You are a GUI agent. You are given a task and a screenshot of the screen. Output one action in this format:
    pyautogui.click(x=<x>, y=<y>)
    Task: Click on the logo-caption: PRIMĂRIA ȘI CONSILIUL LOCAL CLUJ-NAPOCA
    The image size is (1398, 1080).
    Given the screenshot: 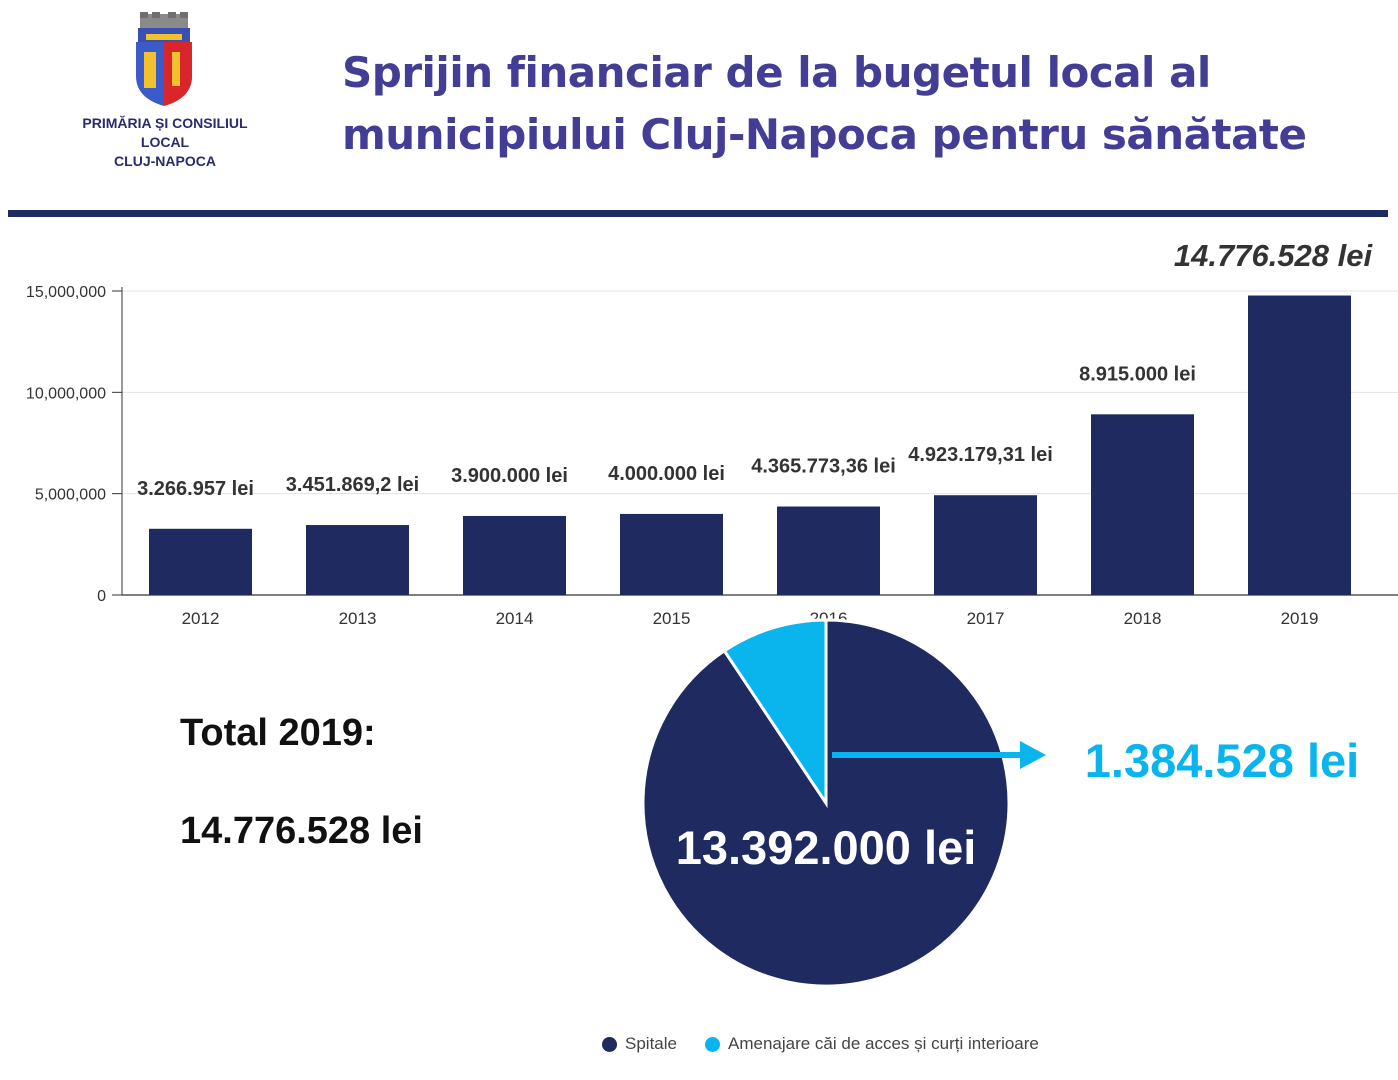 What is the action you would take?
    pyautogui.click(x=165, y=142)
    